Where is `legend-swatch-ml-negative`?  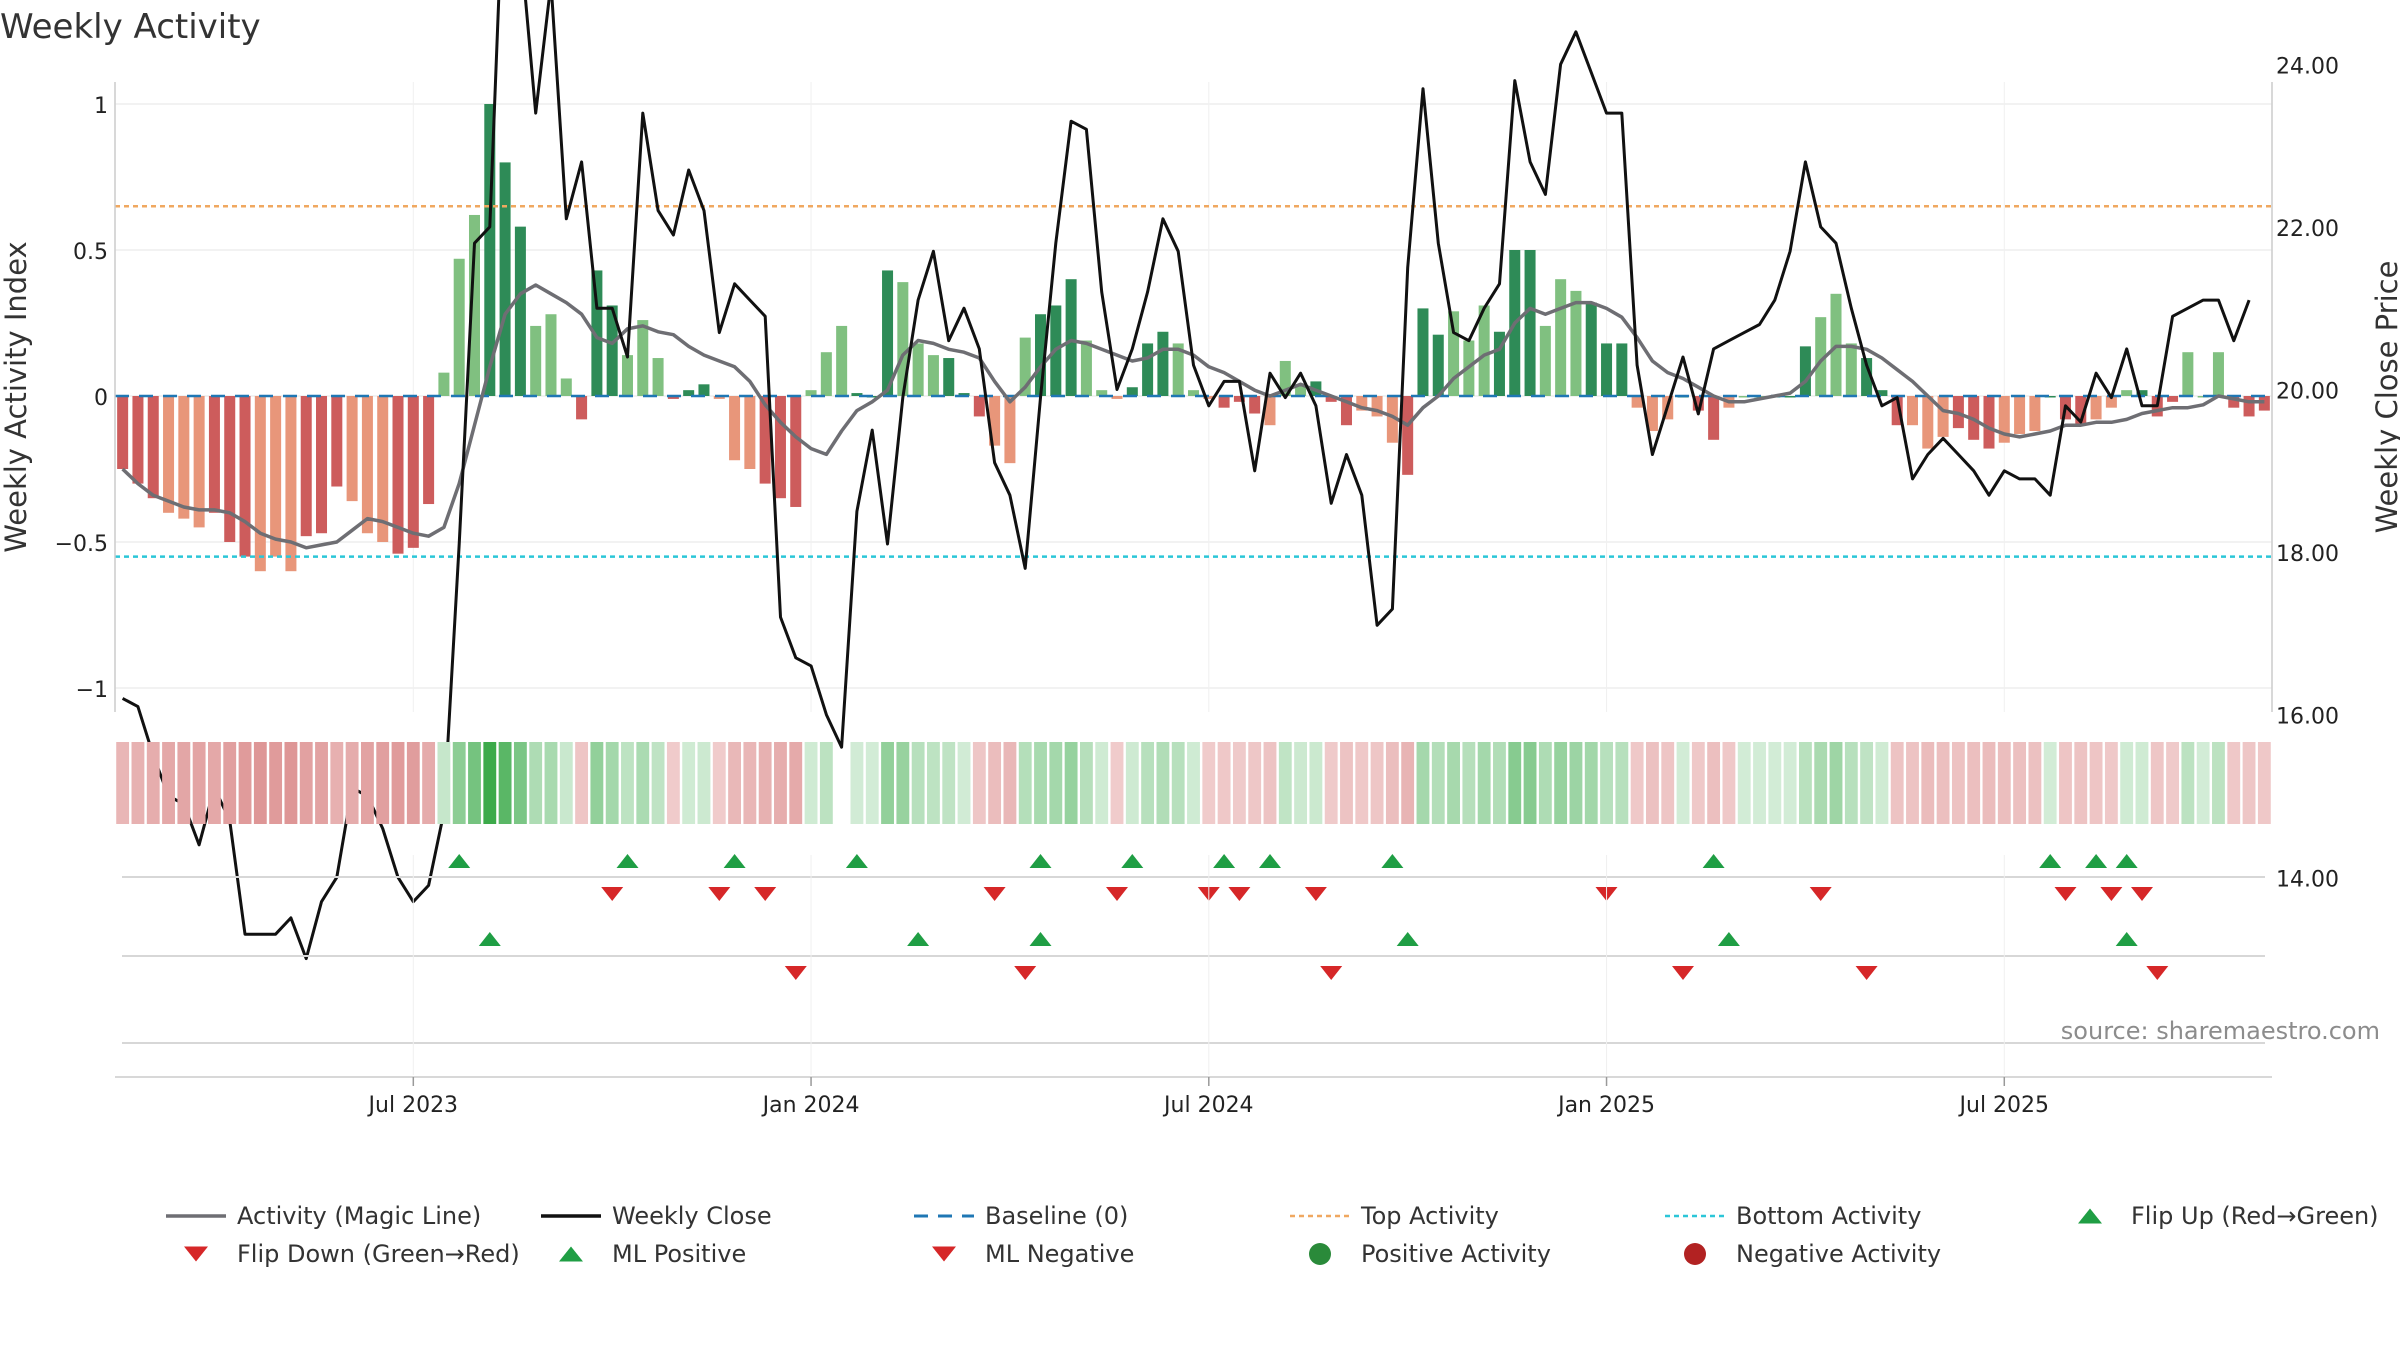 legend-swatch-ml-negative is located at coordinates (944, 1254).